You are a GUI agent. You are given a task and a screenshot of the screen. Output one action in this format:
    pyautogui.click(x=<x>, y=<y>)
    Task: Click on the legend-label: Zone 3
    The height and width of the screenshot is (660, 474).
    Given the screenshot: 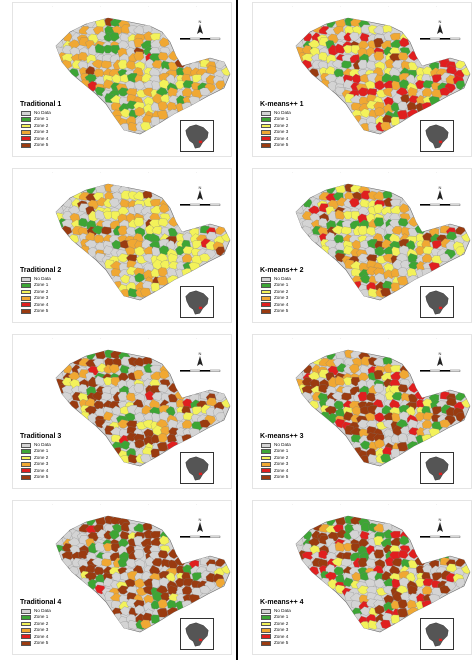 What is the action you would take?
    pyautogui.click(x=281, y=464)
    